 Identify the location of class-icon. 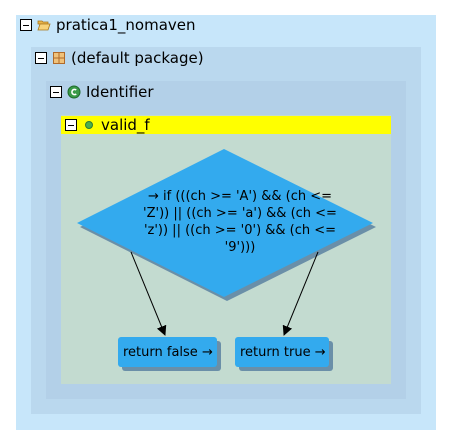
(74, 92).